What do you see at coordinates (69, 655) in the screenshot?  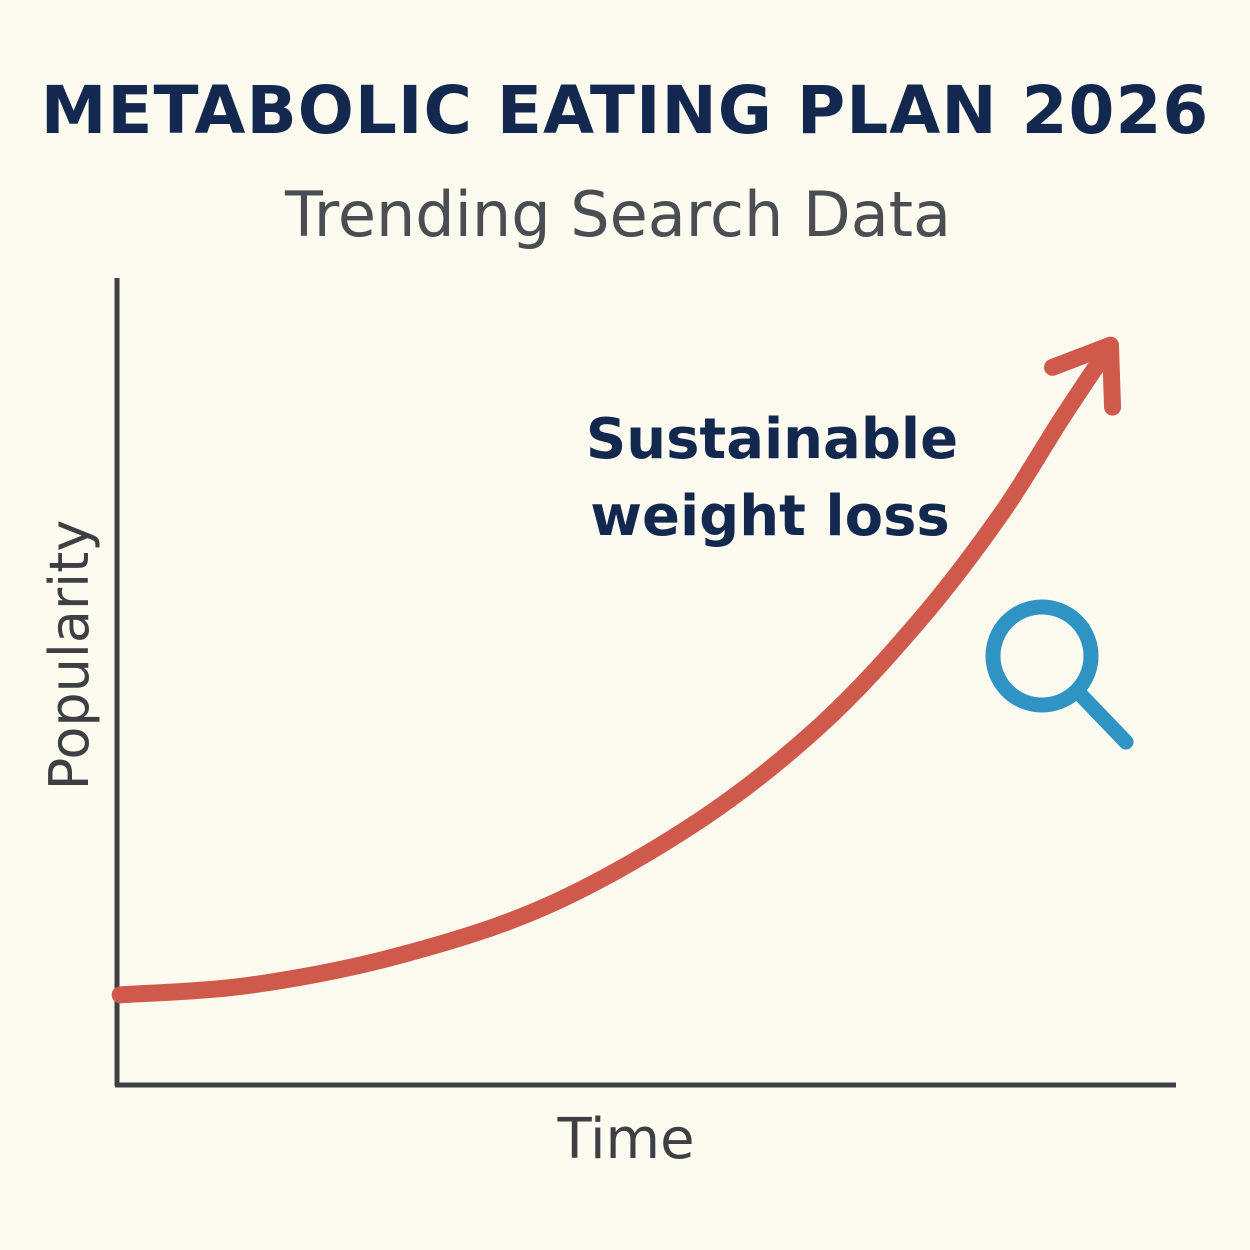 I see `y-axis-label: Popularity` at bounding box center [69, 655].